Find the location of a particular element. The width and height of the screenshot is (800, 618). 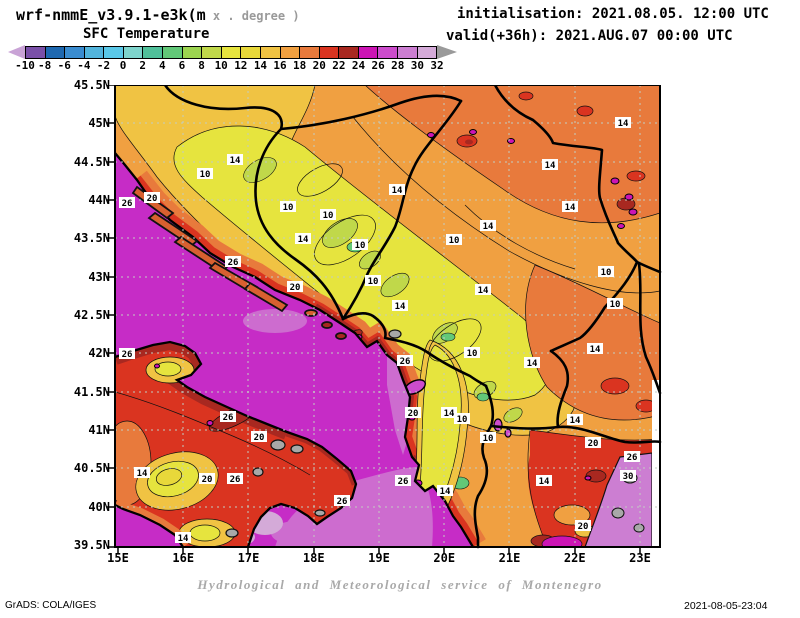

chart-subtitle: SFC Temperature is located at coordinates (146, 34).